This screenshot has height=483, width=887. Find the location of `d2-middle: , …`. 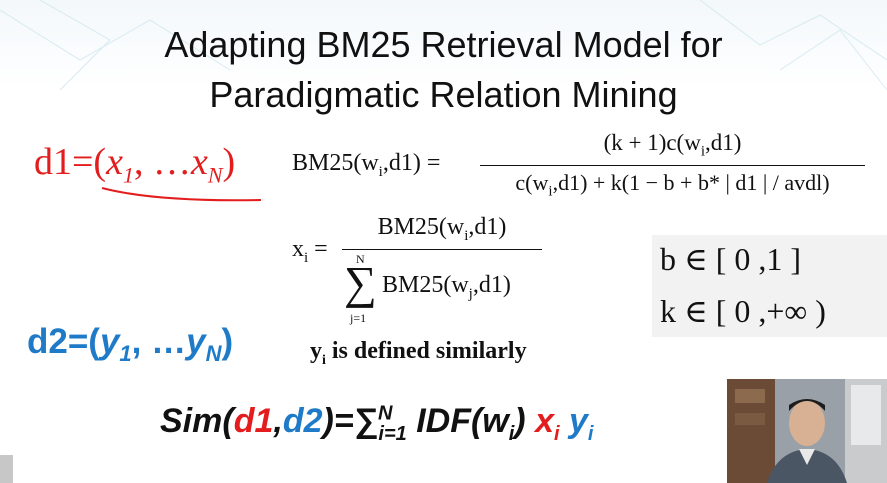

d2-middle: , … is located at coordinates (159, 341).